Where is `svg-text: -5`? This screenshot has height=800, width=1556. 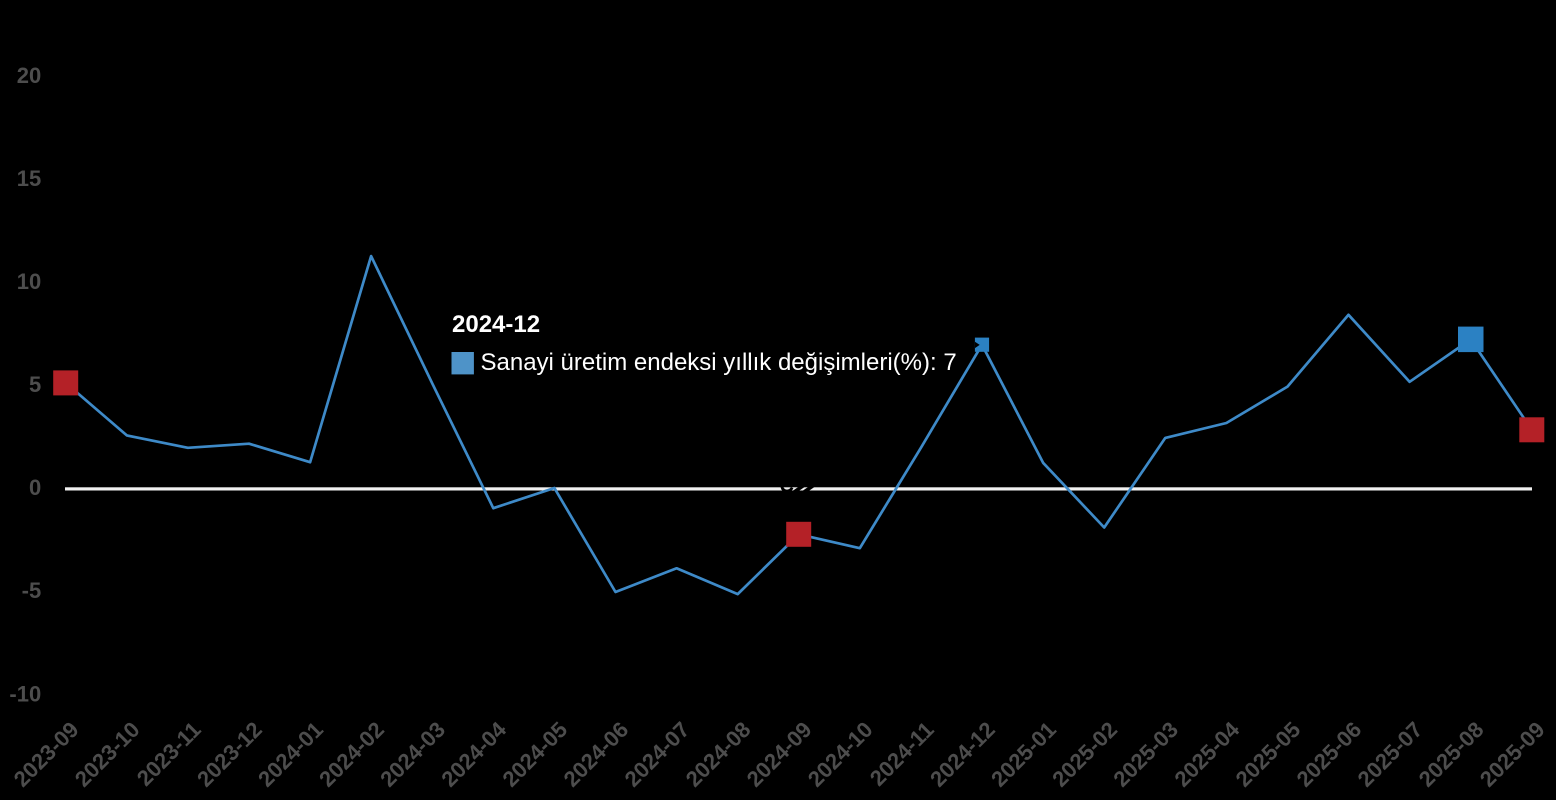
svg-text: -5 is located at coordinates (32, 590).